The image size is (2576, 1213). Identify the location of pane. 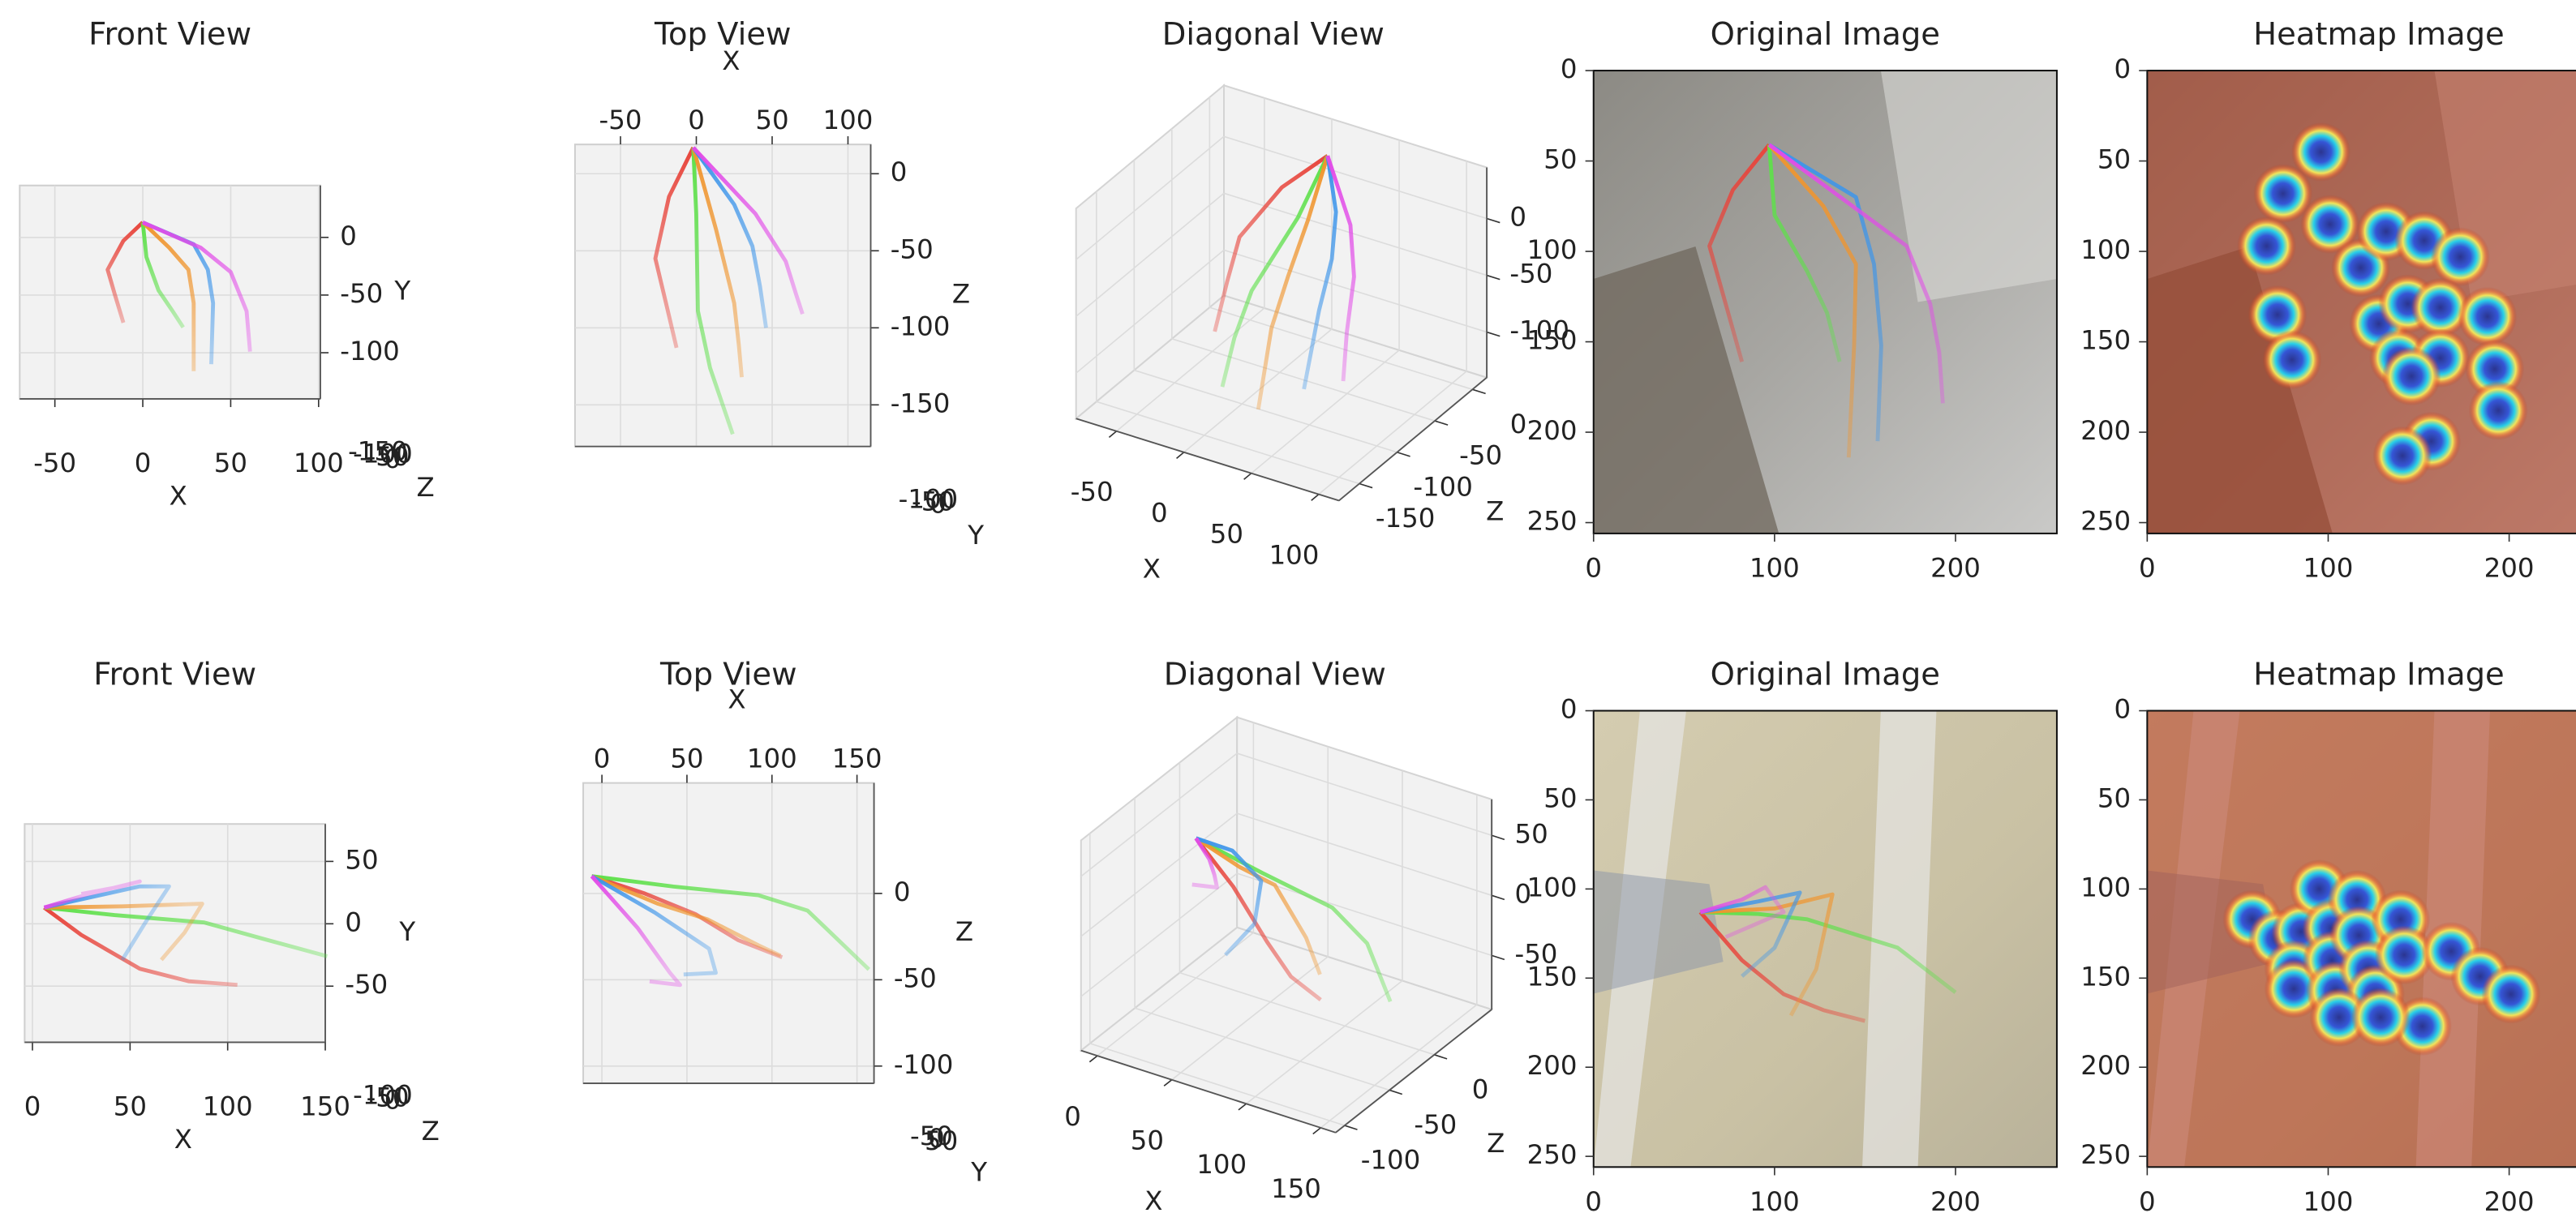
(722, 296).